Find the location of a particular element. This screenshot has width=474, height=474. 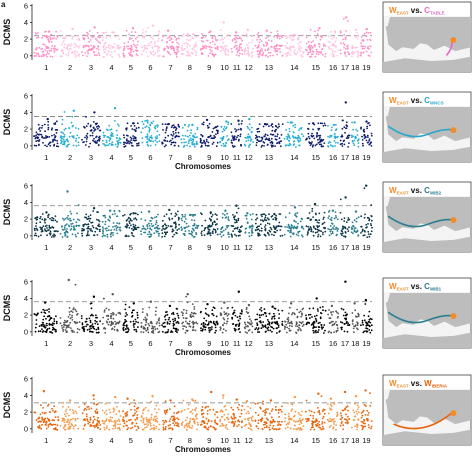

data-point-peak is located at coordinates (190, 215).